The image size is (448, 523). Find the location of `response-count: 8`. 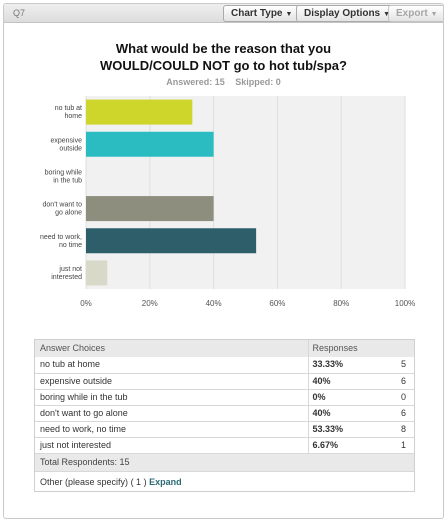

response-count: 8 is located at coordinates (403, 429).